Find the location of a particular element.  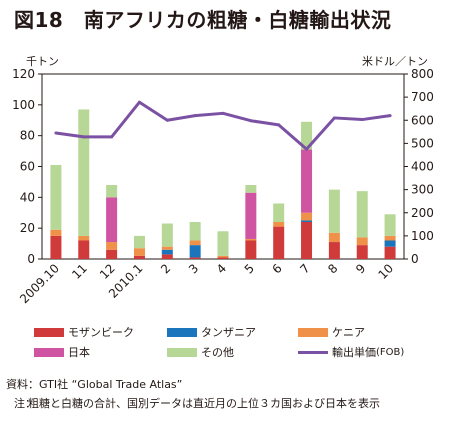

x-tick-label: 3 is located at coordinates (193, 268).